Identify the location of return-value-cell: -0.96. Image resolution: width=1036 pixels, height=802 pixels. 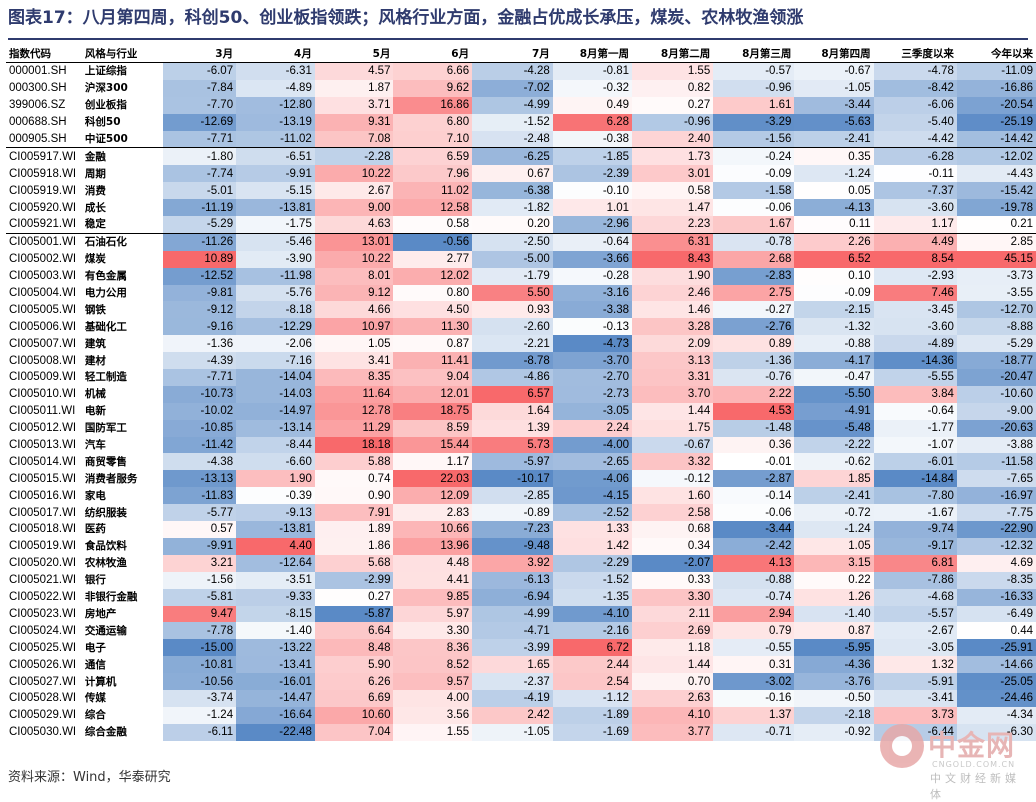
(673, 122).